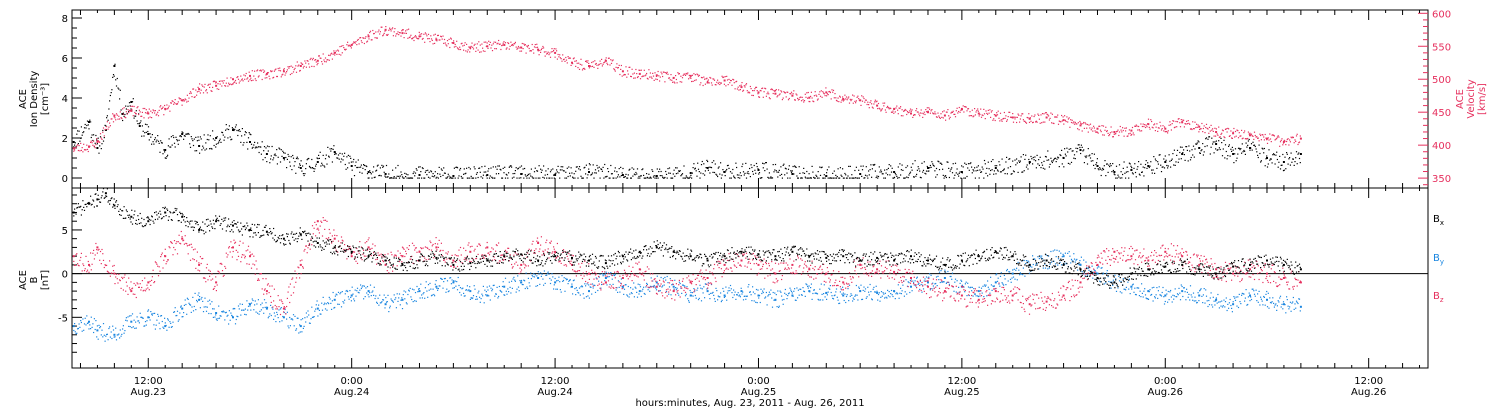 The width and height of the screenshot is (1500, 410). What do you see at coordinates (89, 146) in the screenshot?
I see `velocity-point` at bounding box center [89, 146].